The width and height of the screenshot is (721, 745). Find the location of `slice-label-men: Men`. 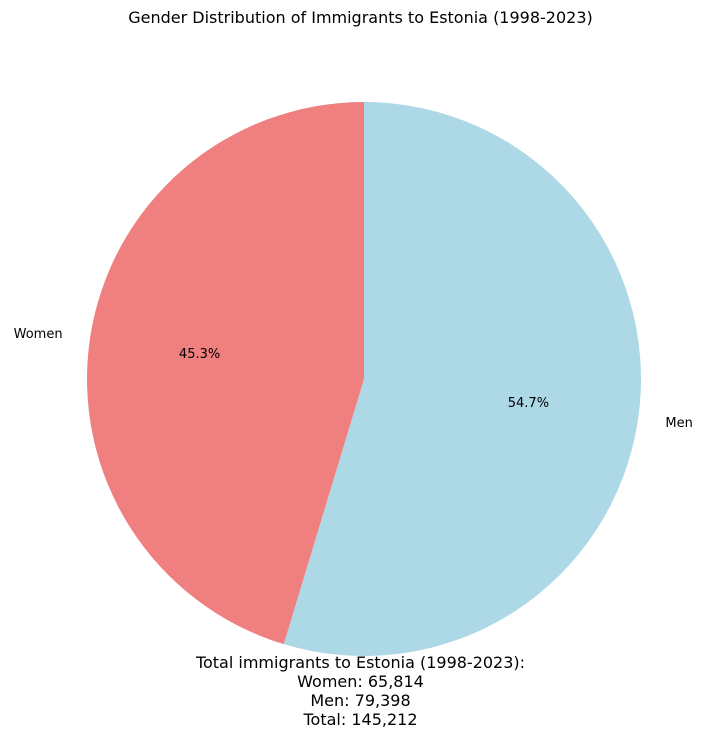

slice-label-men: Men is located at coordinates (678, 423).